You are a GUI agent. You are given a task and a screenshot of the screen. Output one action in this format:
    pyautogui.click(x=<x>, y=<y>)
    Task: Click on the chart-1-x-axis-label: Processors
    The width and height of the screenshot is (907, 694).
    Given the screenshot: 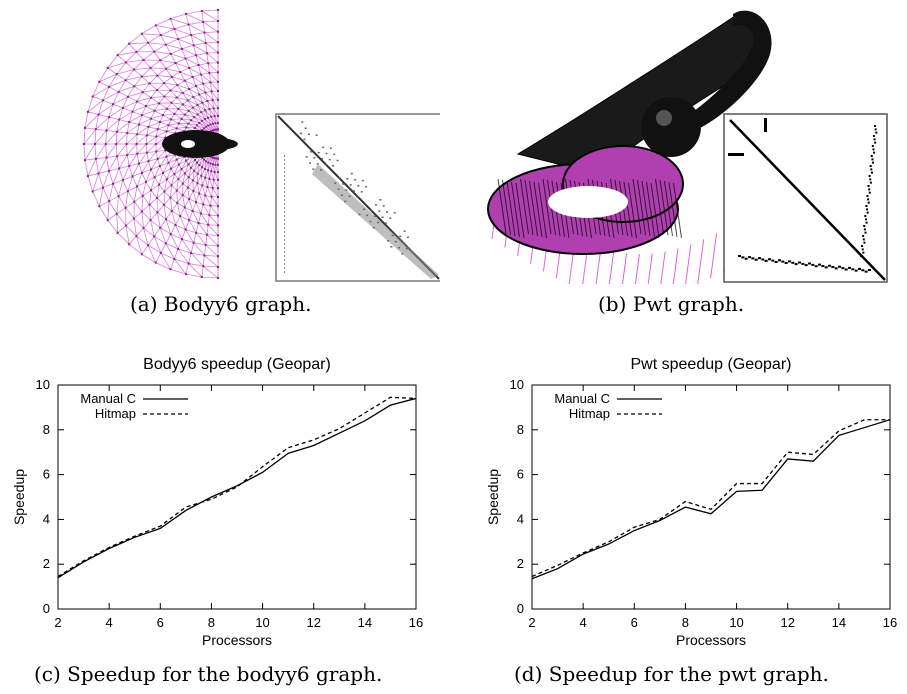 What is the action you would take?
    pyautogui.click(x=711, y=640)
    